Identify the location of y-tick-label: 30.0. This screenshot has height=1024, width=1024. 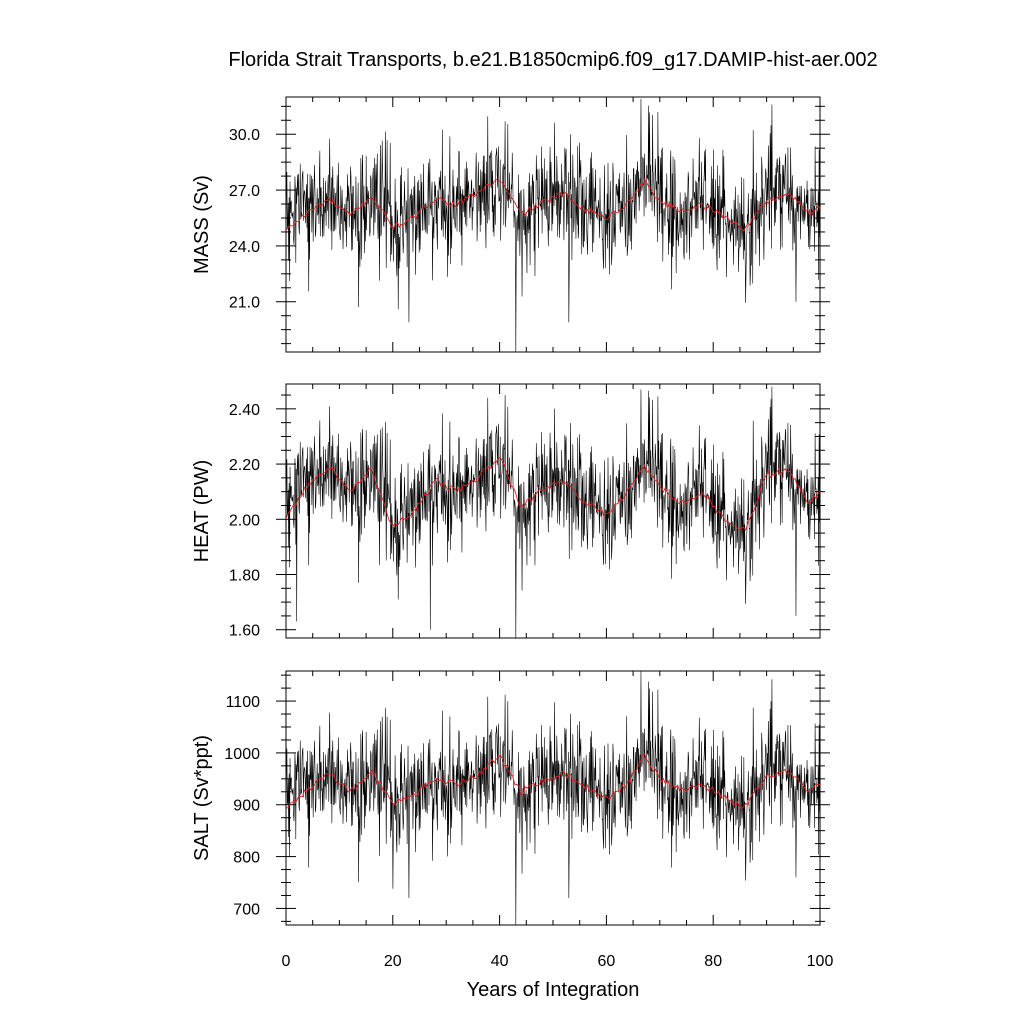
(244, 135).